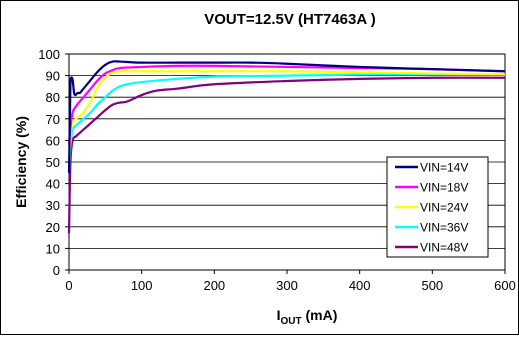 This screenshot has height=340, width=519. I want to click on x-axis-label-sub: OUT, so click(291, 321).